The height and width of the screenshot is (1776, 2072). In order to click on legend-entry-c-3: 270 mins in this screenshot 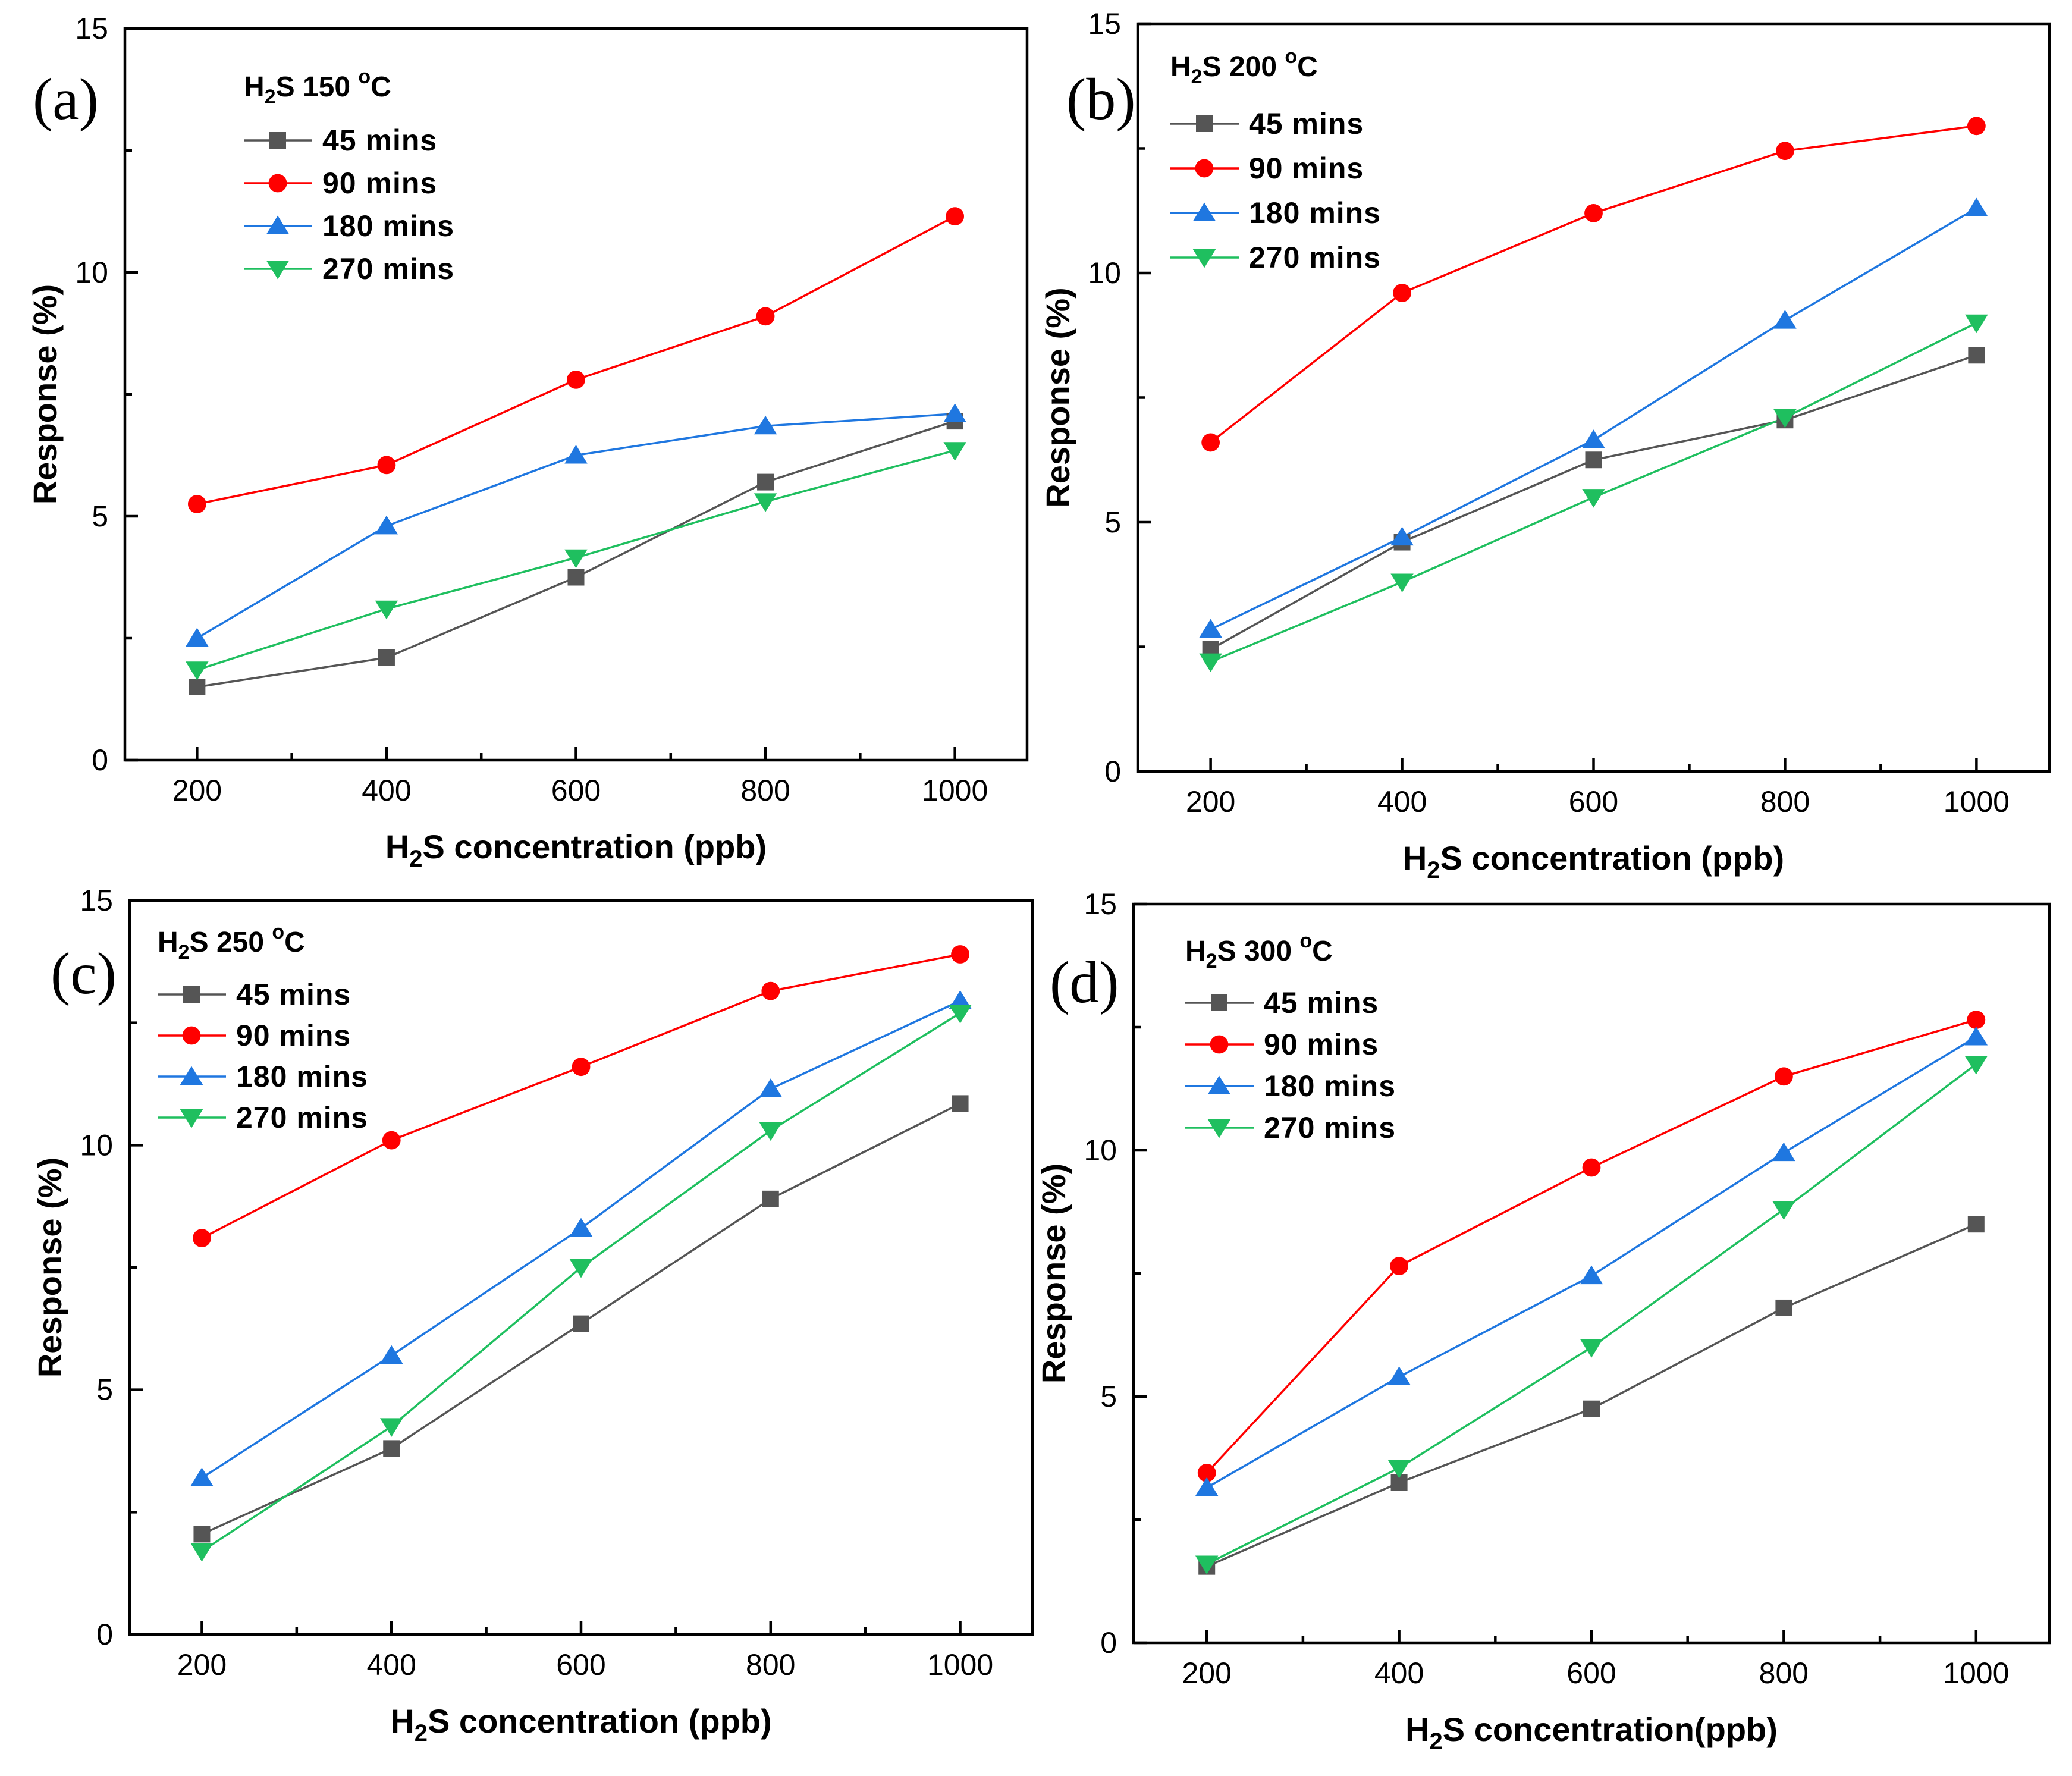, I will do `click(263, 1117)`.